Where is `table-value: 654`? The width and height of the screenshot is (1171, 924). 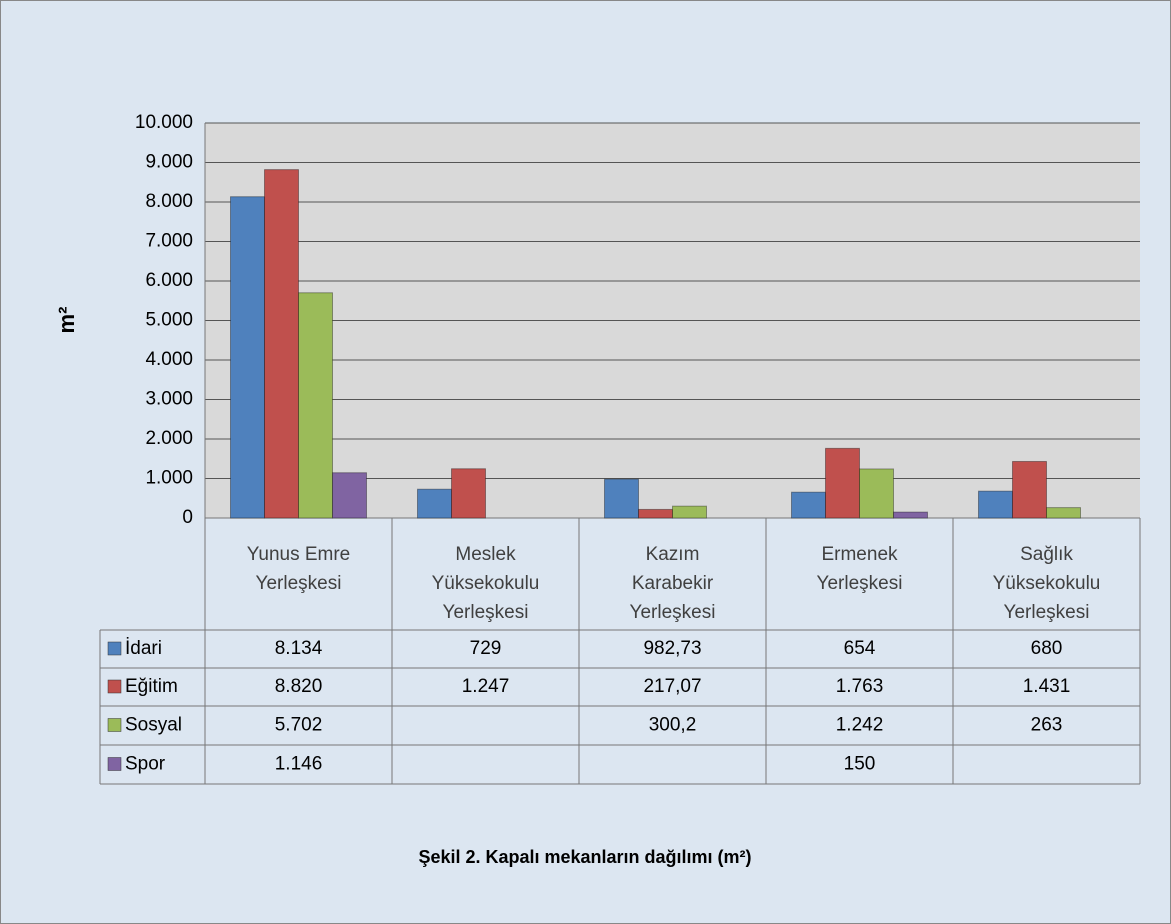 table-value: 654 is located at coordinates (860, 648).